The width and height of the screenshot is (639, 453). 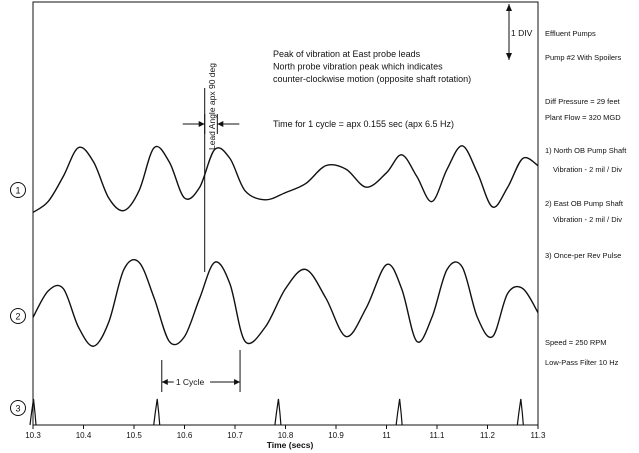 What do you see at coordinates (134, 435) in the screenshot?
I see `x-tick-label: 10.5` at bounding box center [134, 435].